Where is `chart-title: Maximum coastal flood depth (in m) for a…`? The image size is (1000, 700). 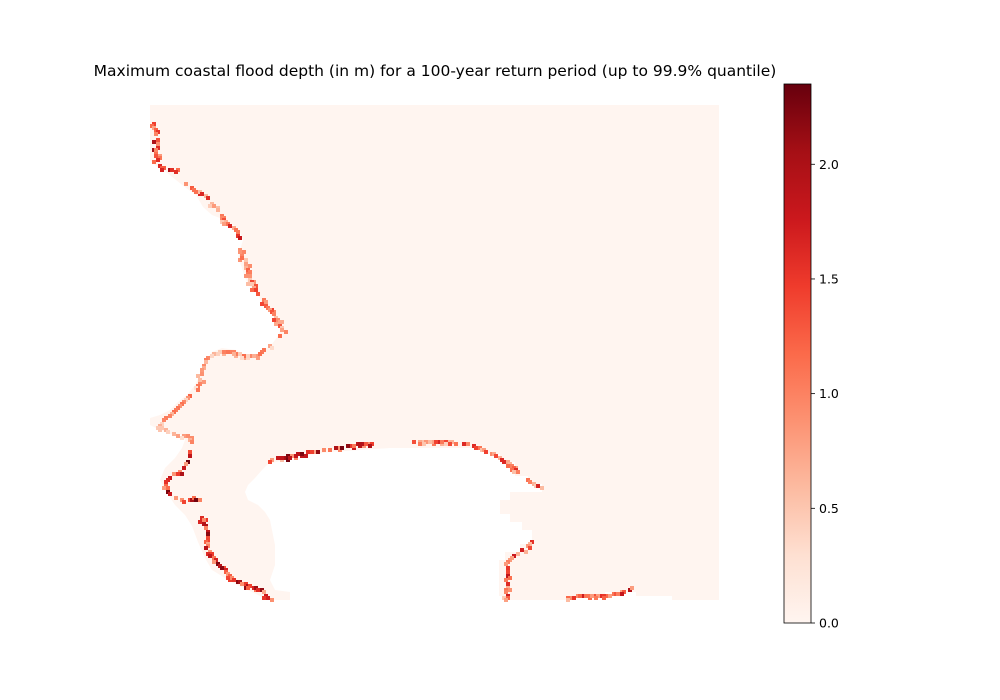 chart-title: Maximum coastal flood depth (in m) for a… is located at coordinates (435, 71).